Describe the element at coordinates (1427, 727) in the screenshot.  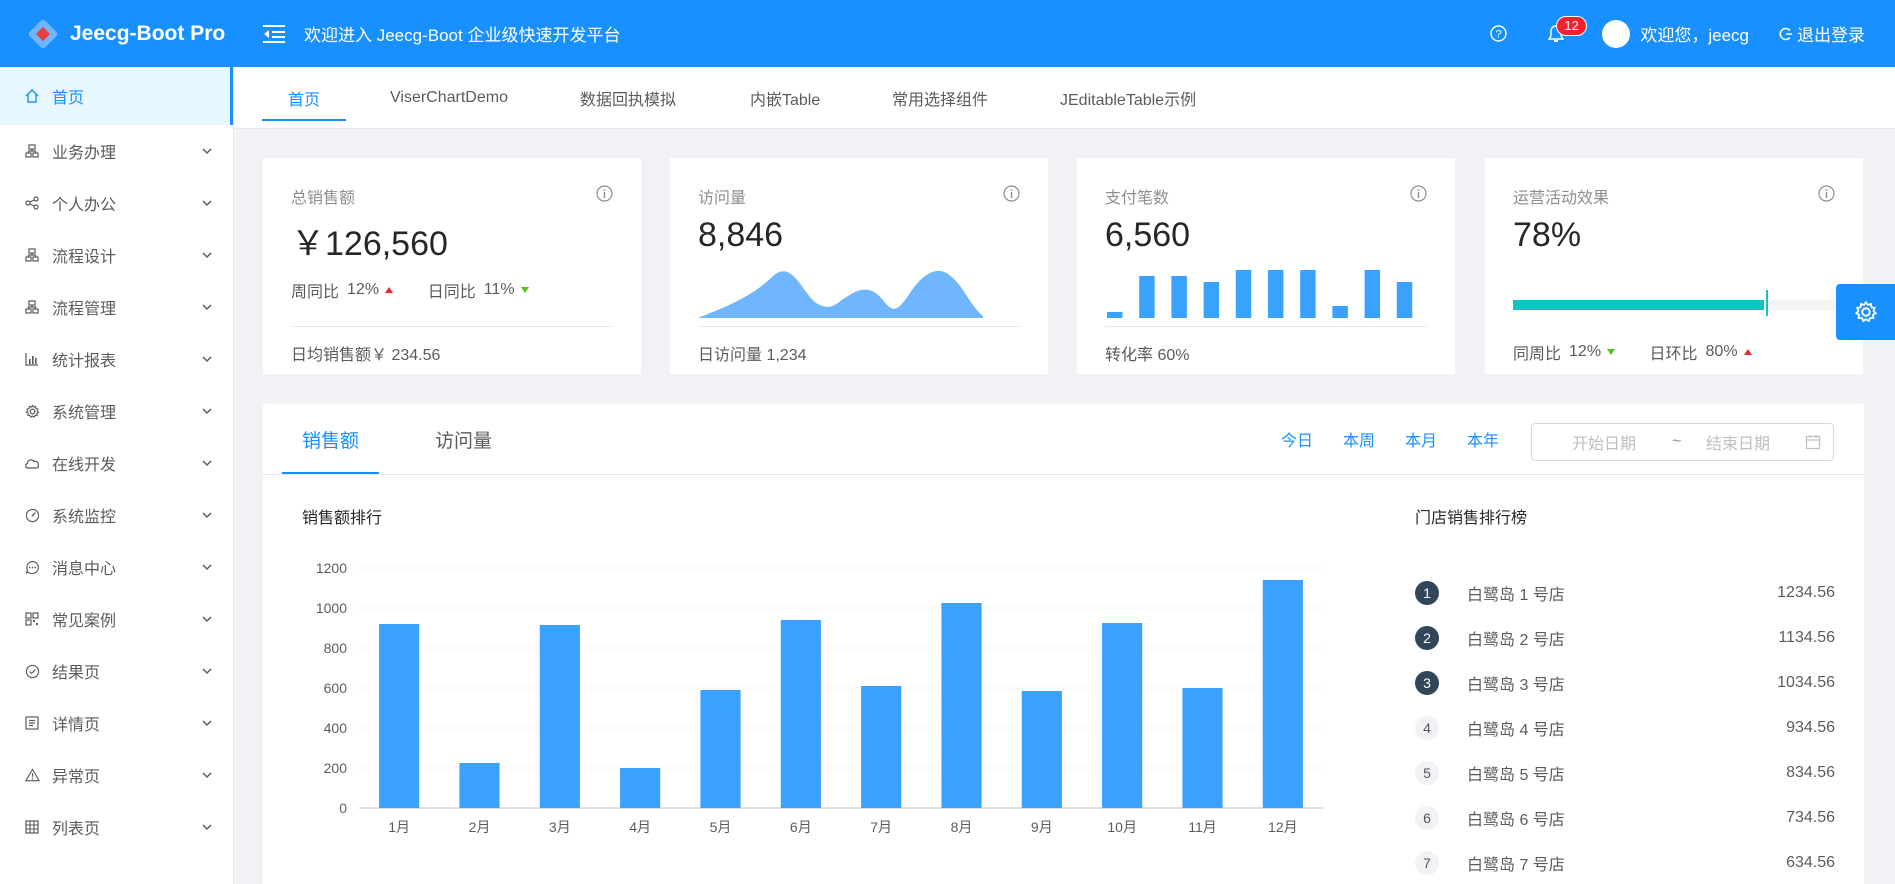
I see `rank-number: 4` at that location.